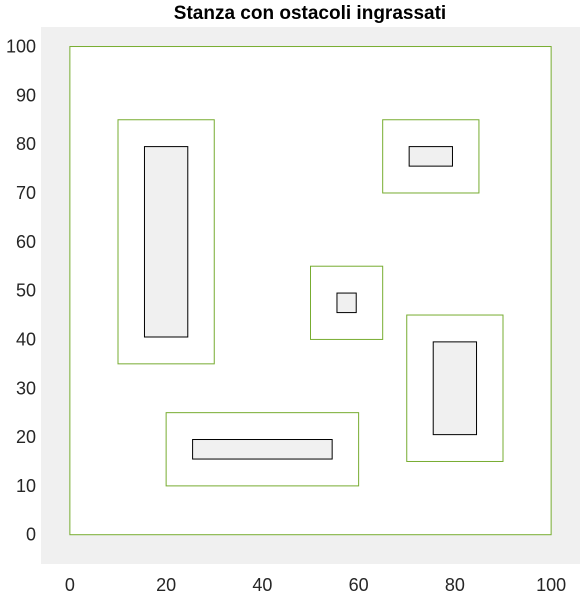 Image resolution: width=581 pixels, height=595 pixels. What do you see at coordinates (26, 339) in the screenshot?
I see `y-tick-label: 40` at bounding box center [26, 339].